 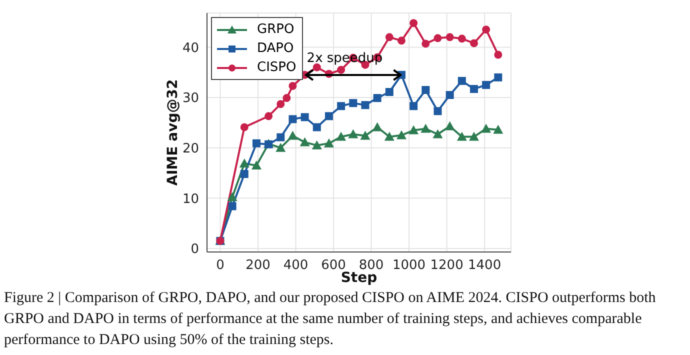 I want to click on x-tick-label: 400, so click(x=295, y=266).